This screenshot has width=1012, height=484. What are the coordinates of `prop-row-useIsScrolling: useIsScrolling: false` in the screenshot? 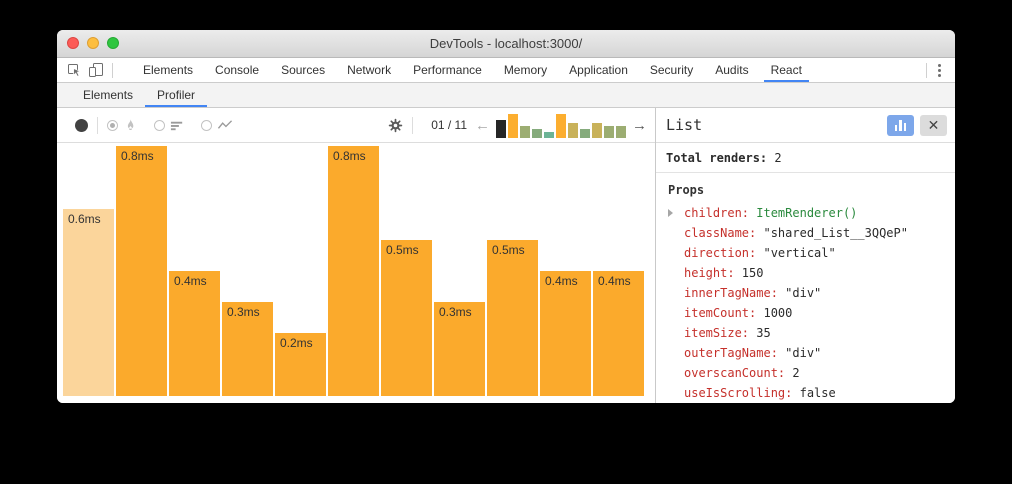 It's located at (805, 393).